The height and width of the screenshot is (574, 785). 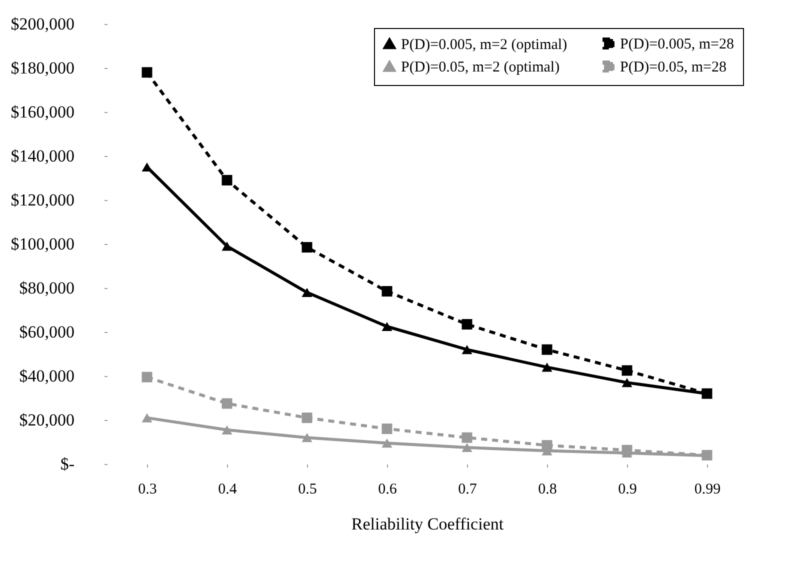 What do you see at coordinates (627, 490) in the screenshot?
I see `x-tick-label: 0.9` at bounding box center [627, 490].